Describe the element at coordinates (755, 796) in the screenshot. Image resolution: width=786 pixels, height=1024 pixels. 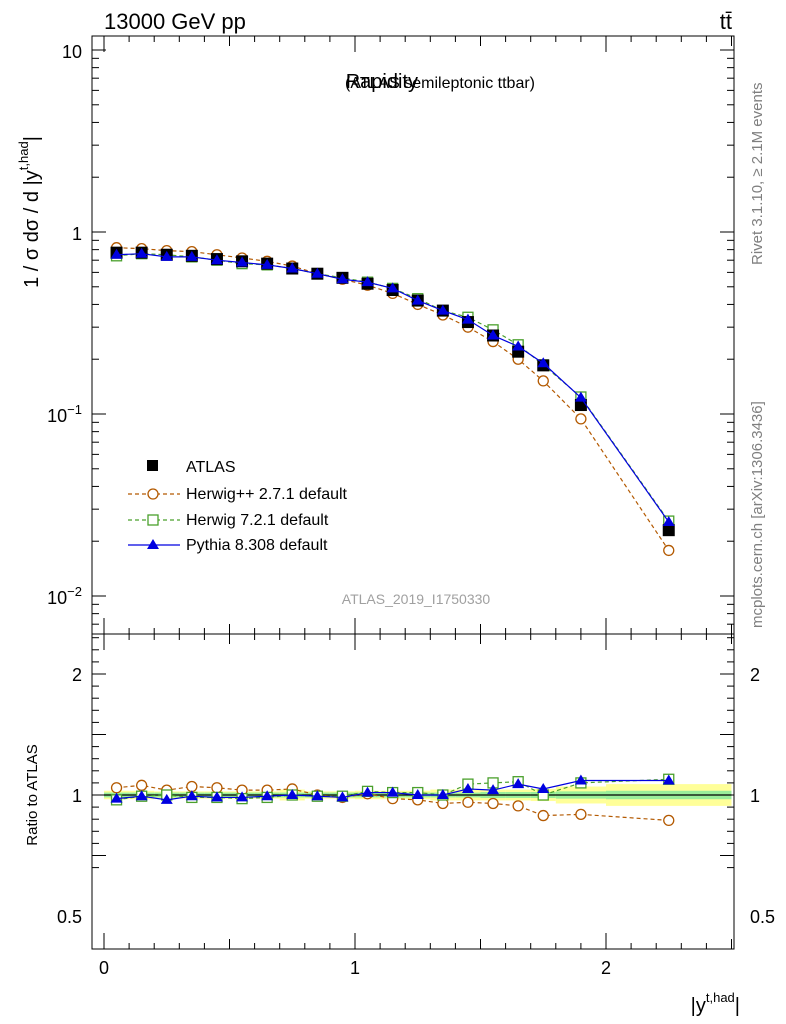
I see `ratio-ytick-label-right: 1` at that location.